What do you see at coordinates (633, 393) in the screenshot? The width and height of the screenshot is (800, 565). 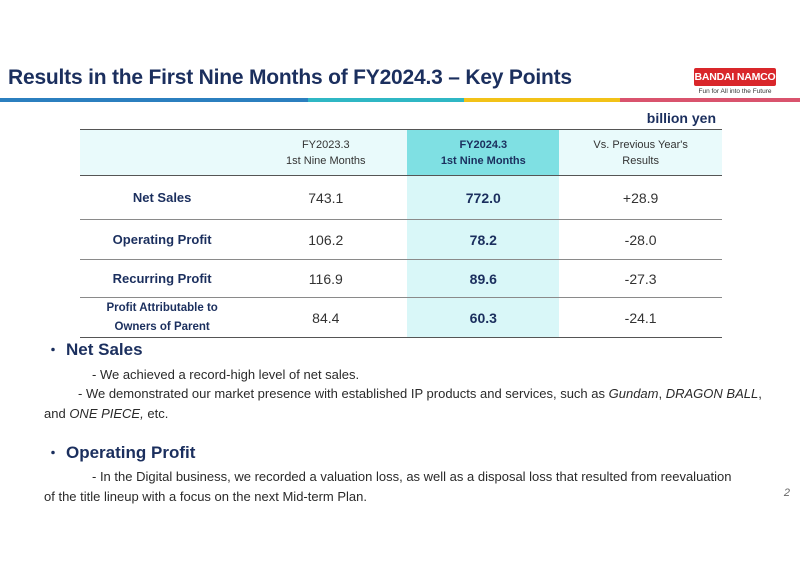 I see `ip-gundam: Gundam` at bounding box center [633, 393].